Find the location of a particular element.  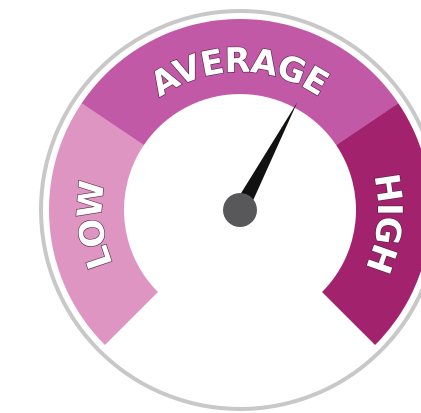

gauge-segment is located at coordinates (371, 224).